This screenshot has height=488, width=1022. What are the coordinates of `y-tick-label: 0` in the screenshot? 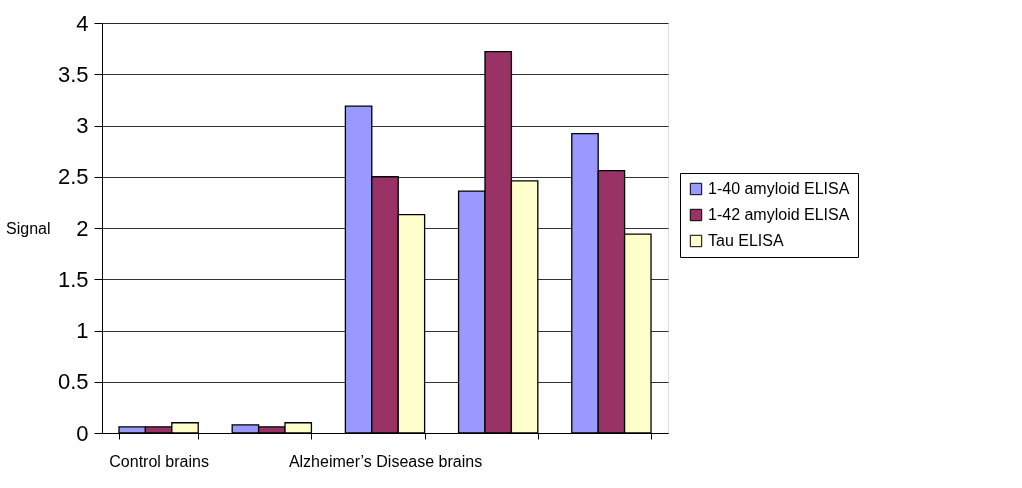 It's located at (82, 433).